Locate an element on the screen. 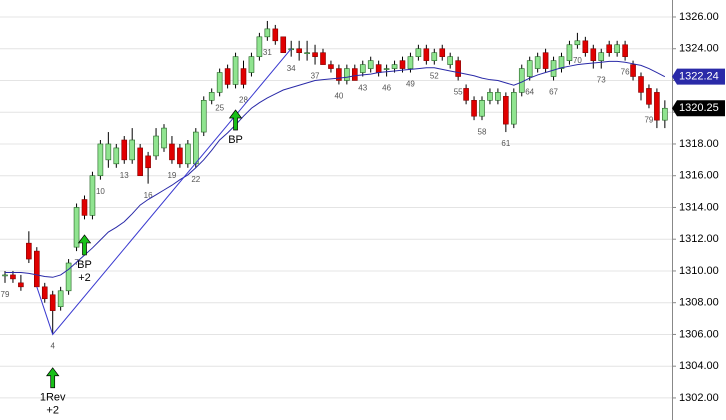 The height and width of the screenshot is (420, 726). signal-label: BP is located at coordinates (235, 140).